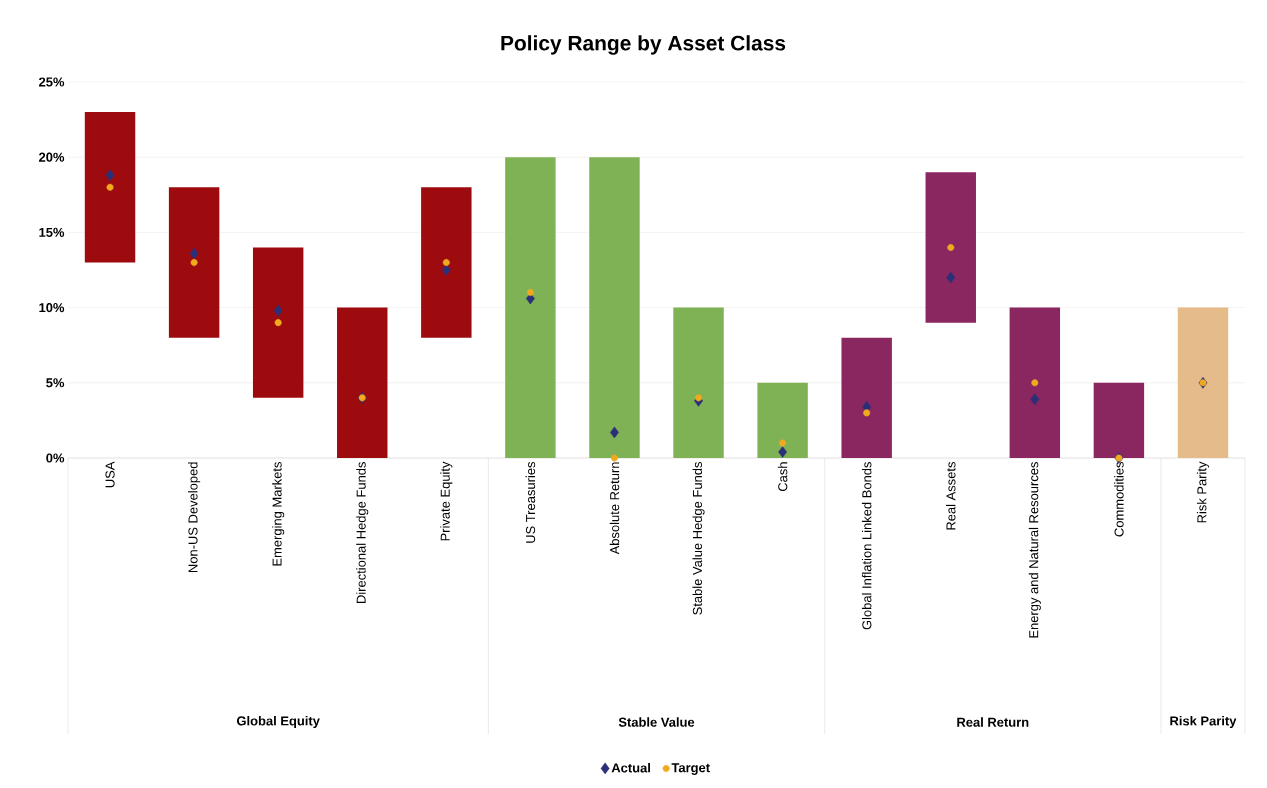  What do you see at coordinates (55, 458) in the screenshot?
I see `y-tick-label: 0%` at bounding box center [55, 458].